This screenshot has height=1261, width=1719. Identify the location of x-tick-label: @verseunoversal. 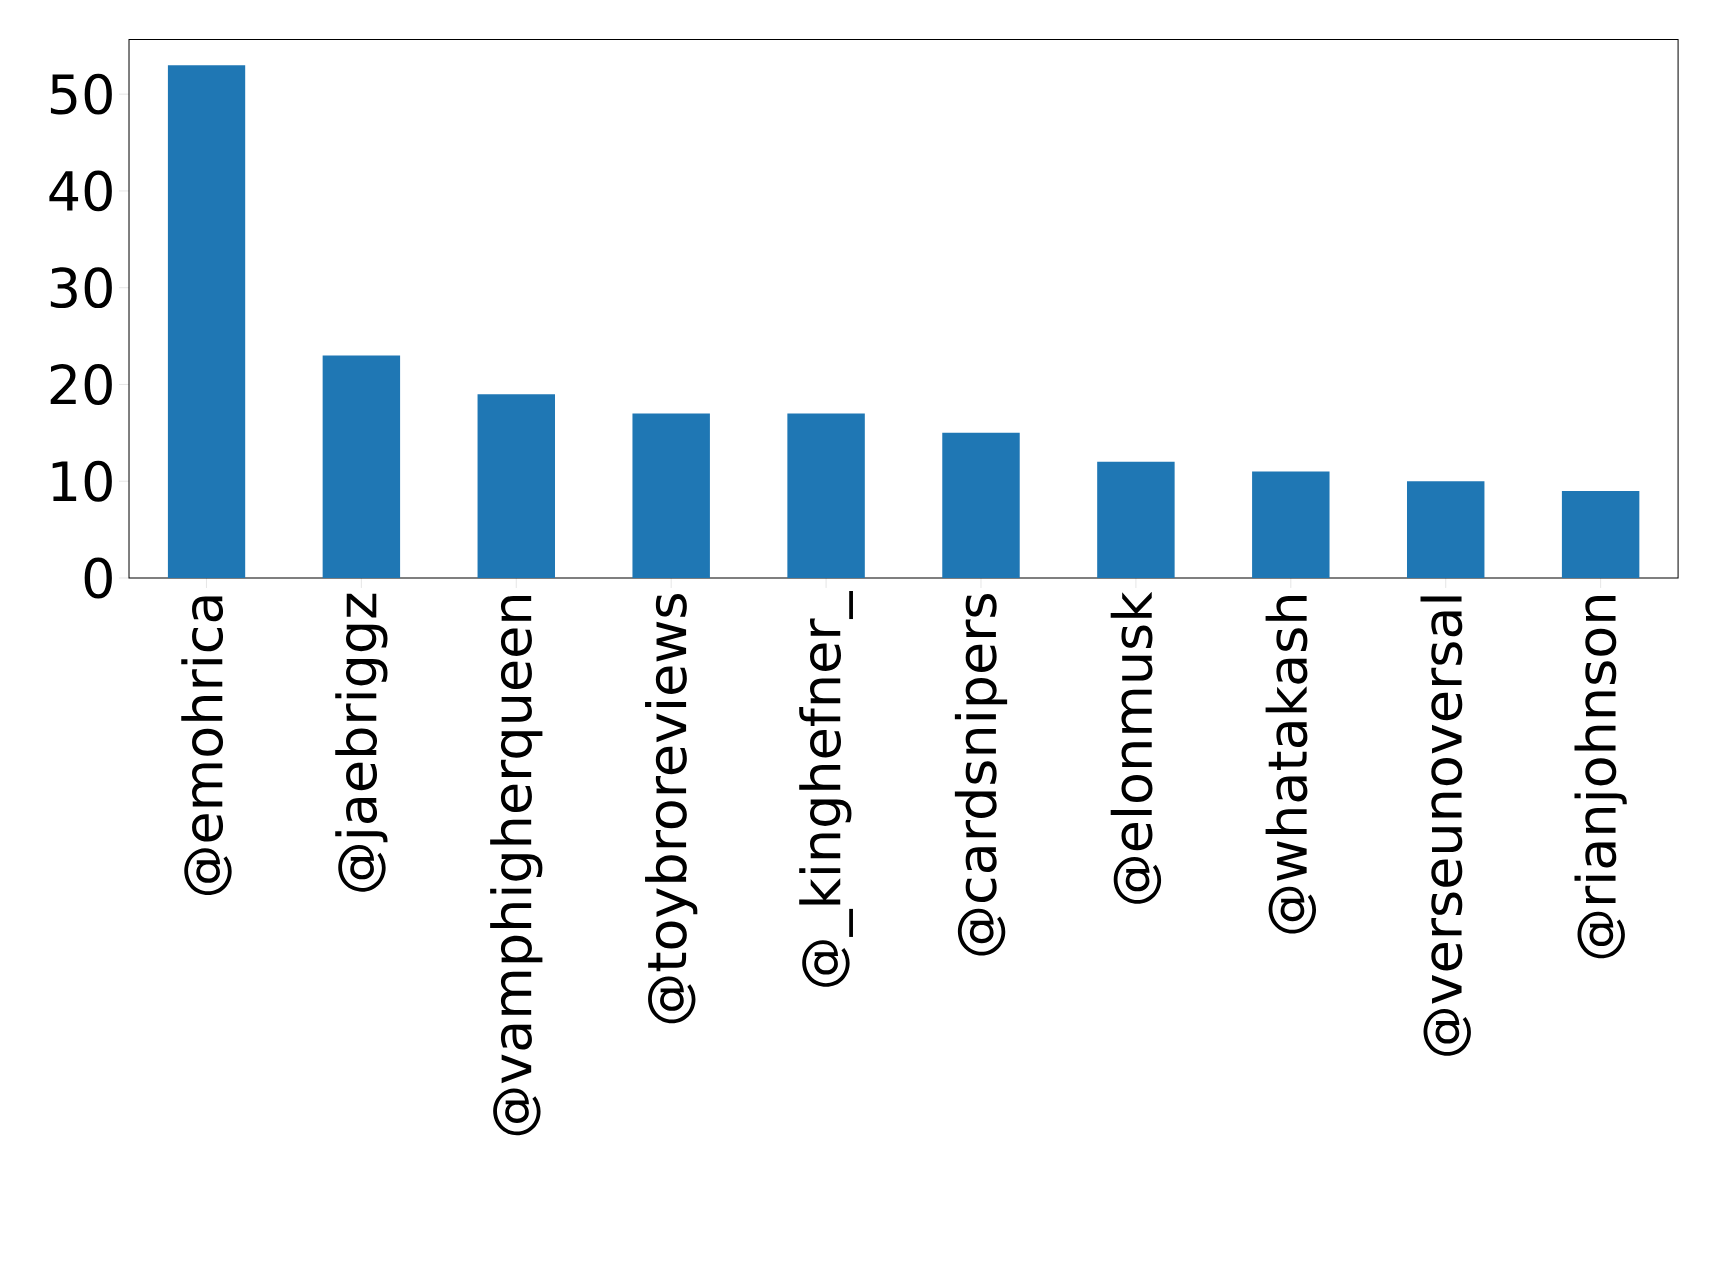
(1445, 826).